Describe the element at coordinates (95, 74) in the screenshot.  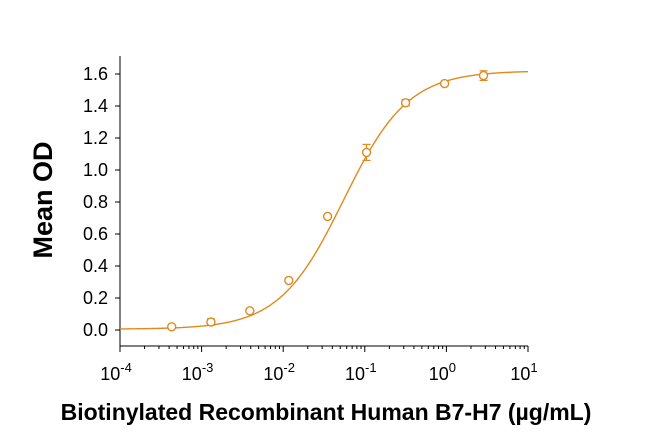
I see `y-tick-label: 1.6` at that location.